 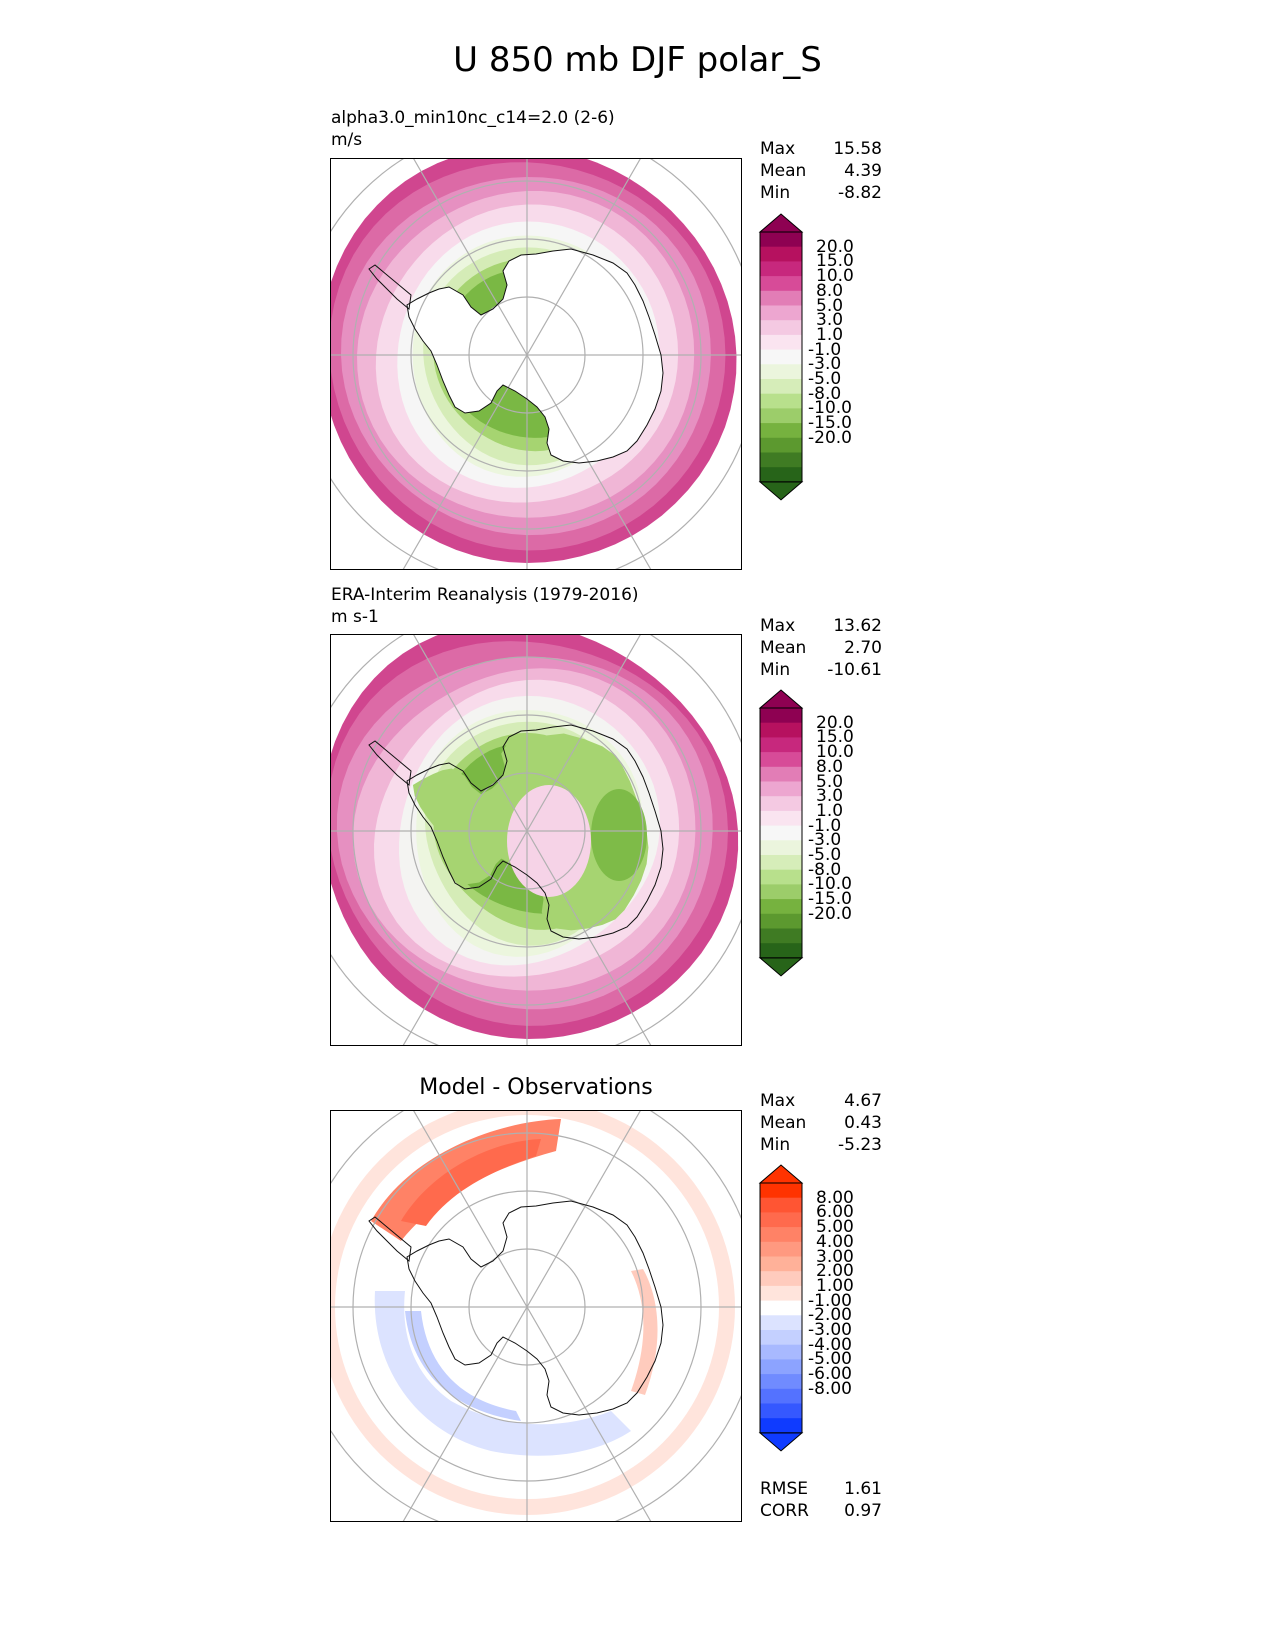 I want to click on panel-diff-title: Model - Observations, so click(x=536, y=1087).